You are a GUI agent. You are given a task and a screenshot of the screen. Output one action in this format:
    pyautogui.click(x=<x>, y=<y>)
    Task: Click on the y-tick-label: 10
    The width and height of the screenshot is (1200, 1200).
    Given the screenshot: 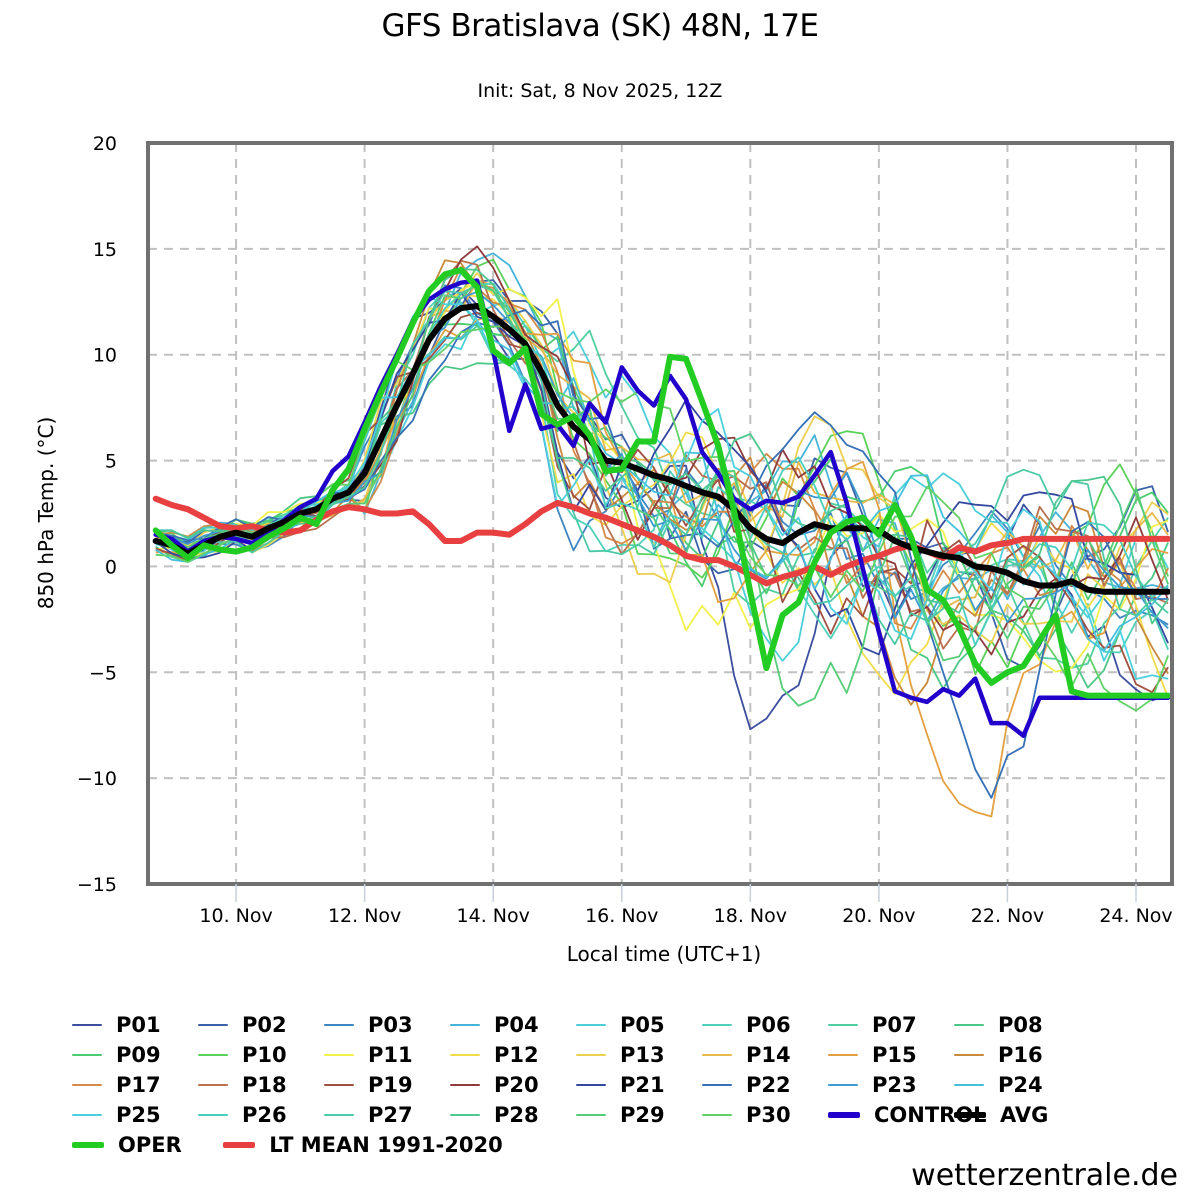 What is the action you would take?
    pyautogui.click(x=105, y=356)
    